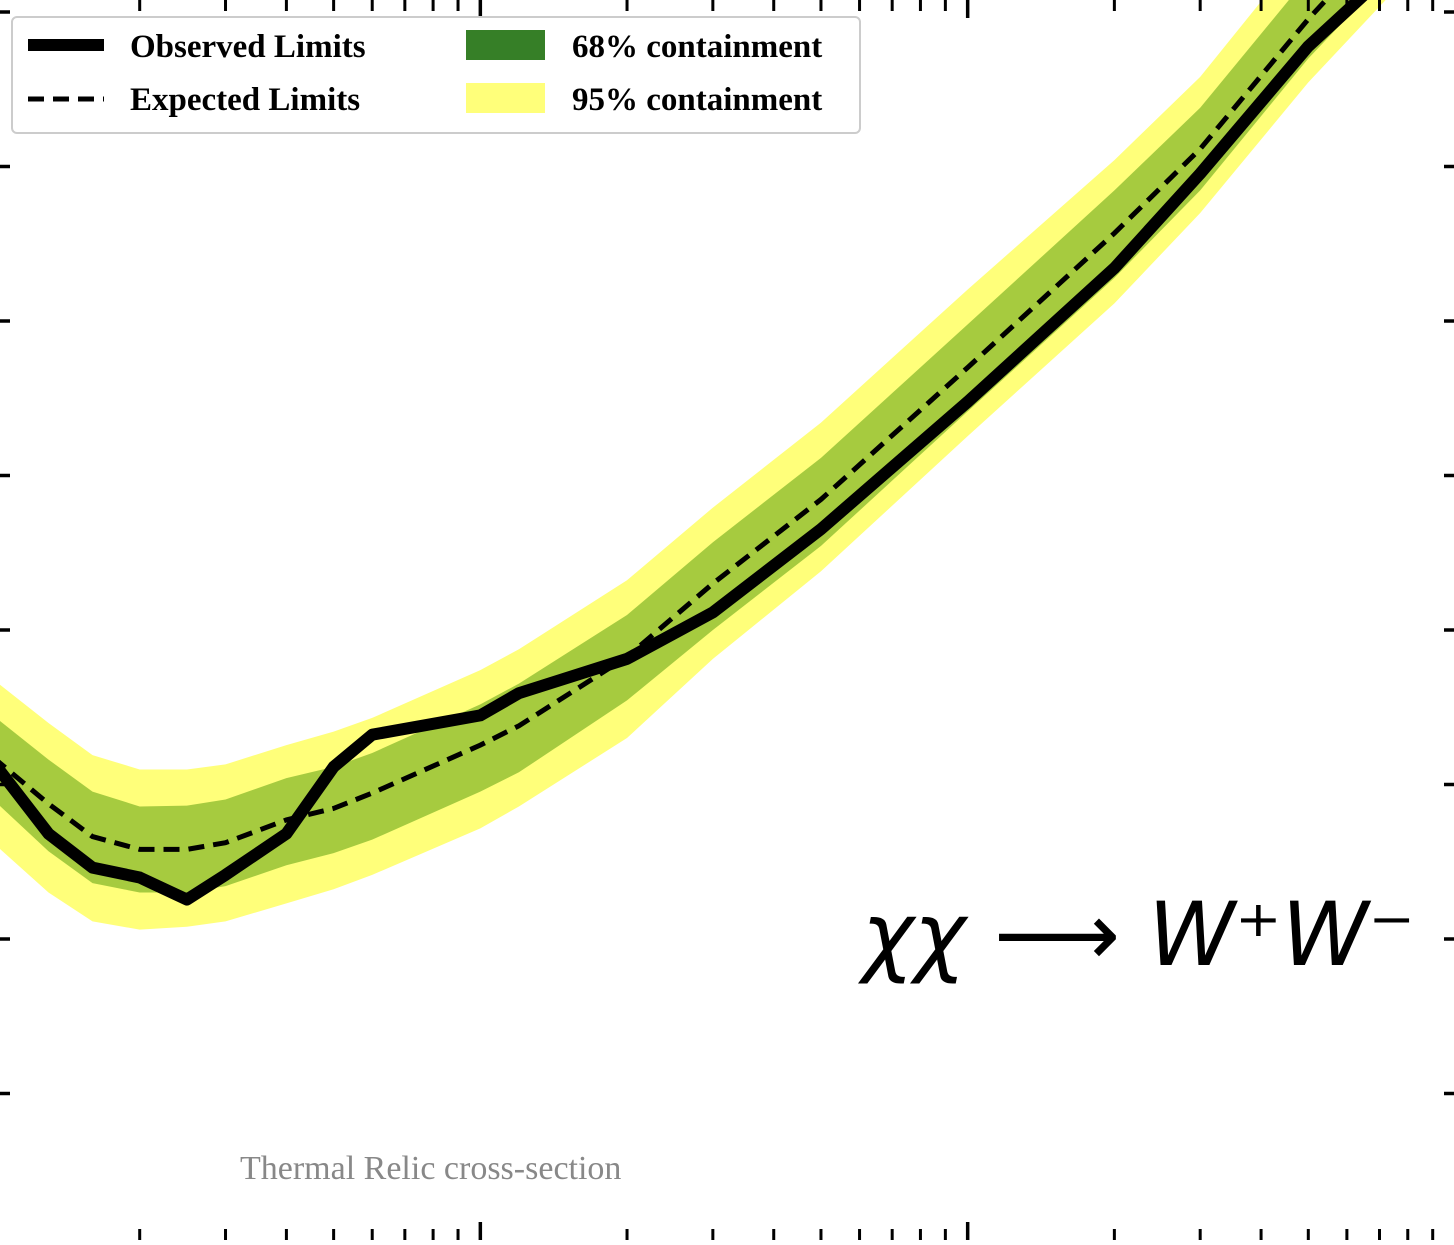 This screenshot has width=1454, height=1245. I want to click on legend-frame, so click(436, 75).